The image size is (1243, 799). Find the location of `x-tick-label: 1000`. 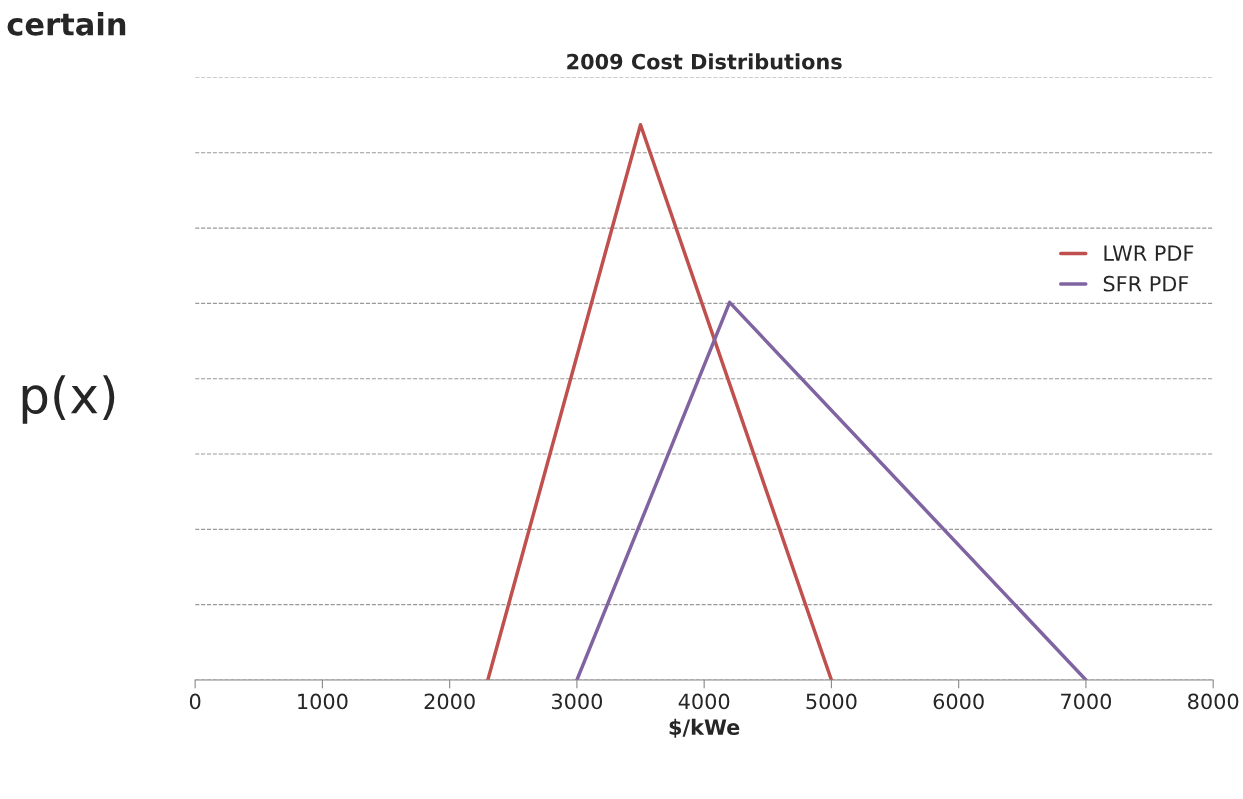

x-tick-label: 1000 is located at coordinates (323, 701).